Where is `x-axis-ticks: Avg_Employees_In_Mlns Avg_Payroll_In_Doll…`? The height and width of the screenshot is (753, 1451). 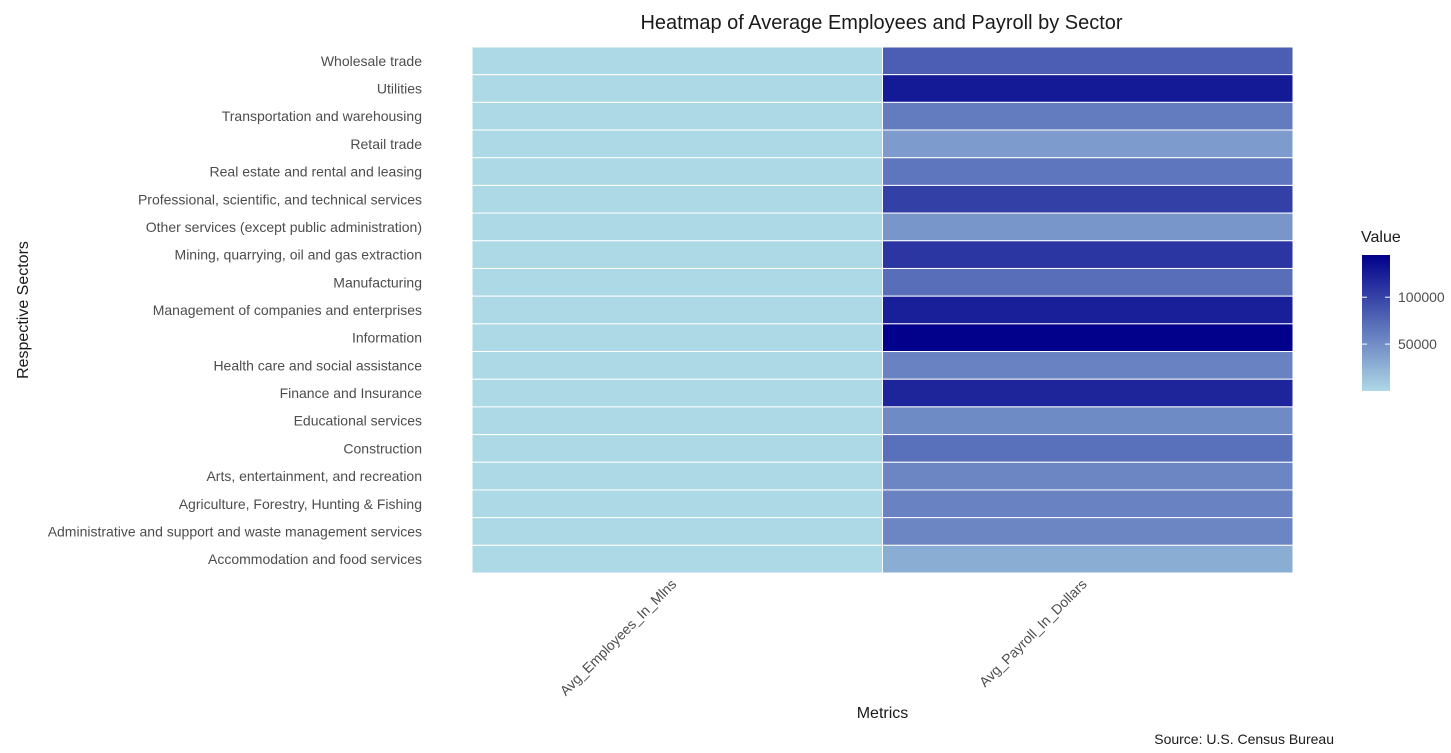
x-axis-ticks: Avg_Employees_In_Mlns Avg_Payroll_In_Doll… is located at coordinates (823, 637).